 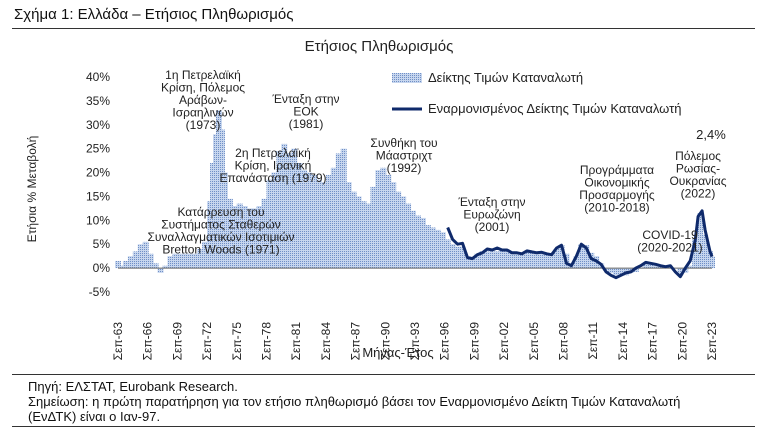 What do you see at coordinates (697, 175) in the screenshot?
I see `annotation-war: Πόλεμος Ρωσίας-Ουκρανίας (2022)` at bounding box center [697, 175].